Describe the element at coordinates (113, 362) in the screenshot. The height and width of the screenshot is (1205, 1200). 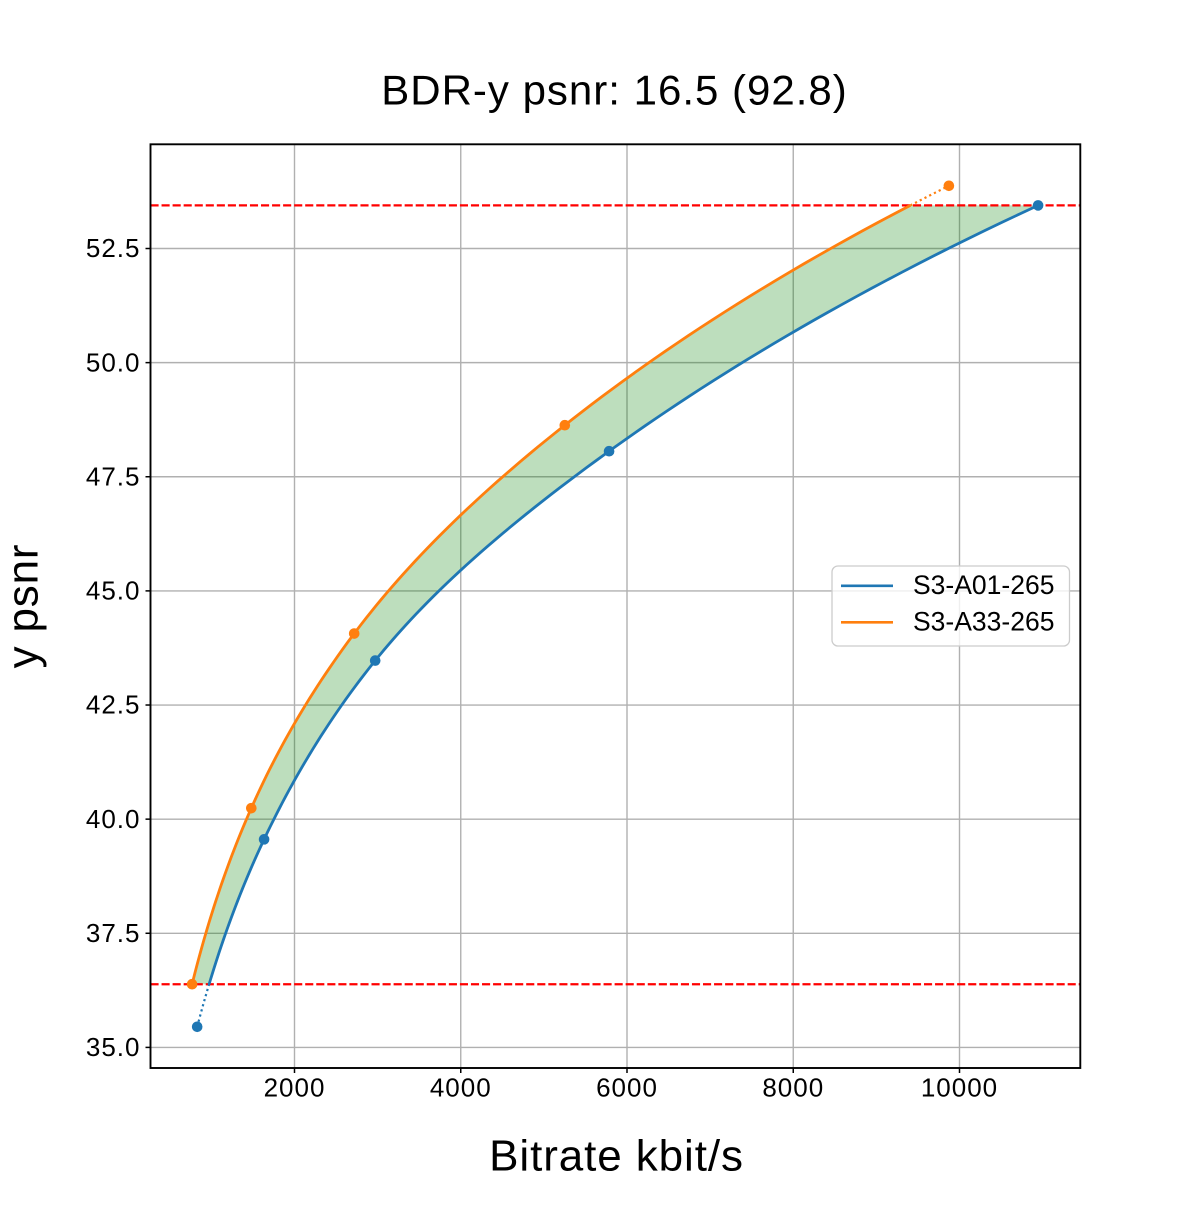
I see `svg-text: 50.0` at that location.